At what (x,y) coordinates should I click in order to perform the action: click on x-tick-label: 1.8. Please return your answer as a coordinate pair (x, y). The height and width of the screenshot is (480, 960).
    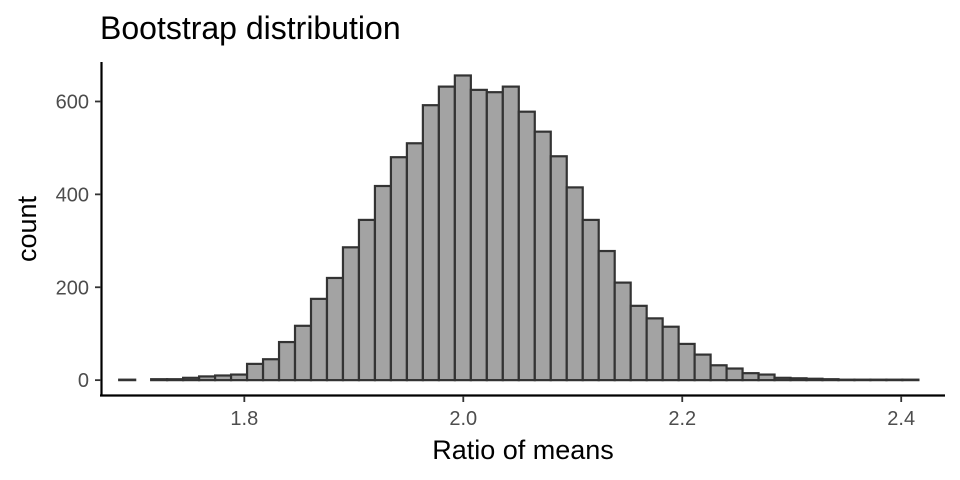
    Looking at the image, I should click on (244, 419).